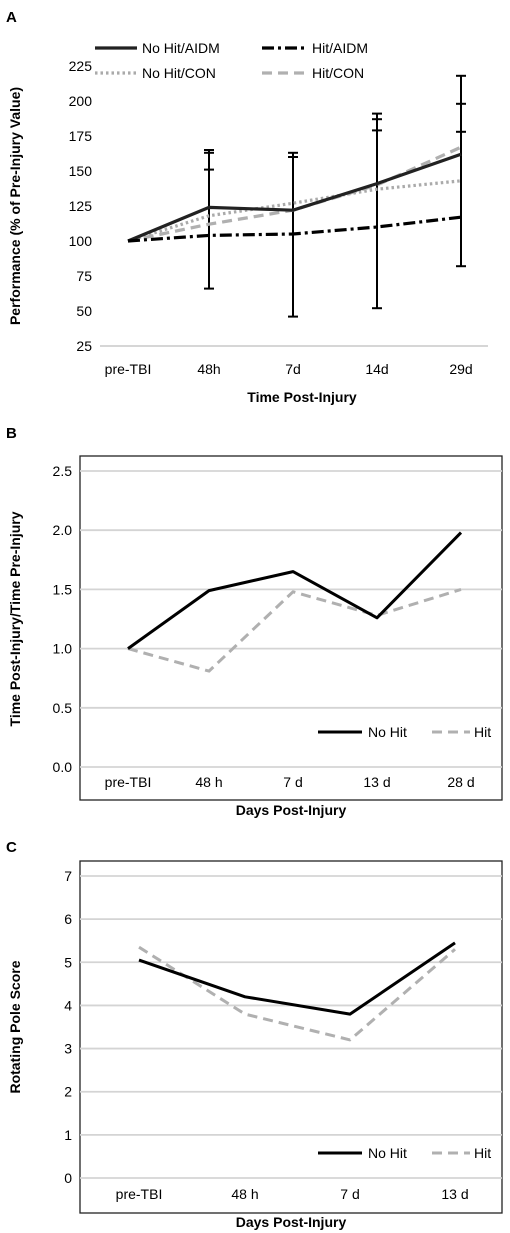 This screenshot has width=510, height=1233. I want to click on y-tick-label: 25, so click(84, 346).